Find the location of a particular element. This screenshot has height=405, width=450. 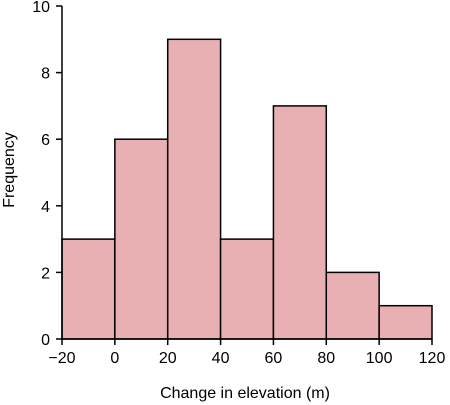

y-tick-label: 6 is located at coordinates (45, 140).